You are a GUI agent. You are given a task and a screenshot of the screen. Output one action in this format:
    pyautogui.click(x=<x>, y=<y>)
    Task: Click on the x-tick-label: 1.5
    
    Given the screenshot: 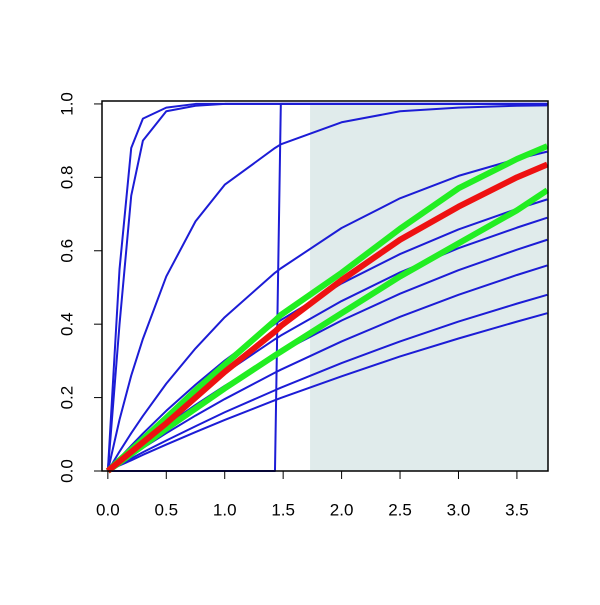 What is the action you would take?
    pyautogui.click(x=283, y=509)
    